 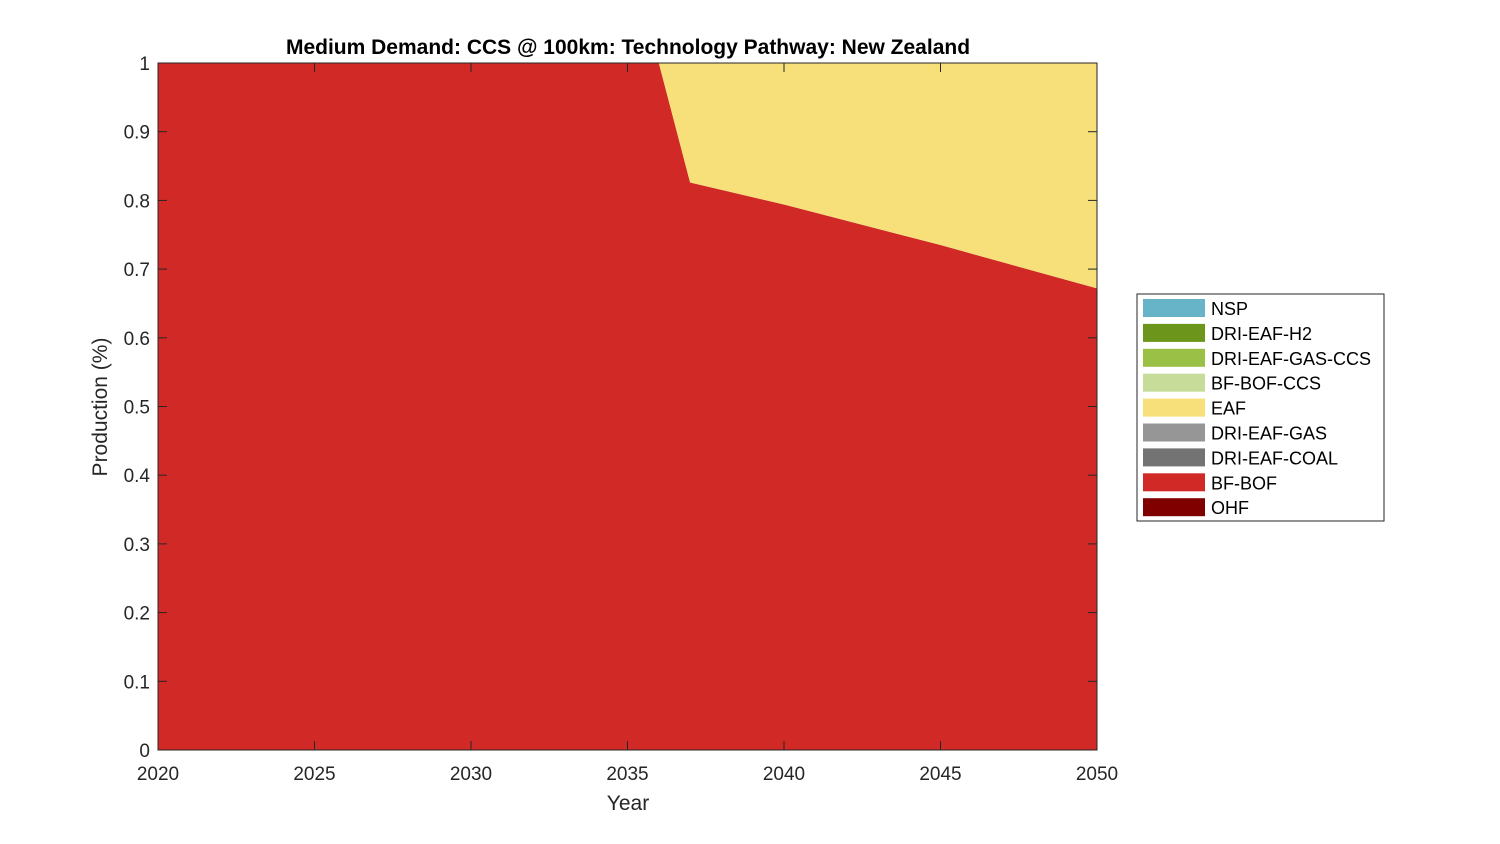 I want to click on legend-item-nsp: NSP, so click(x=1195, y=309).